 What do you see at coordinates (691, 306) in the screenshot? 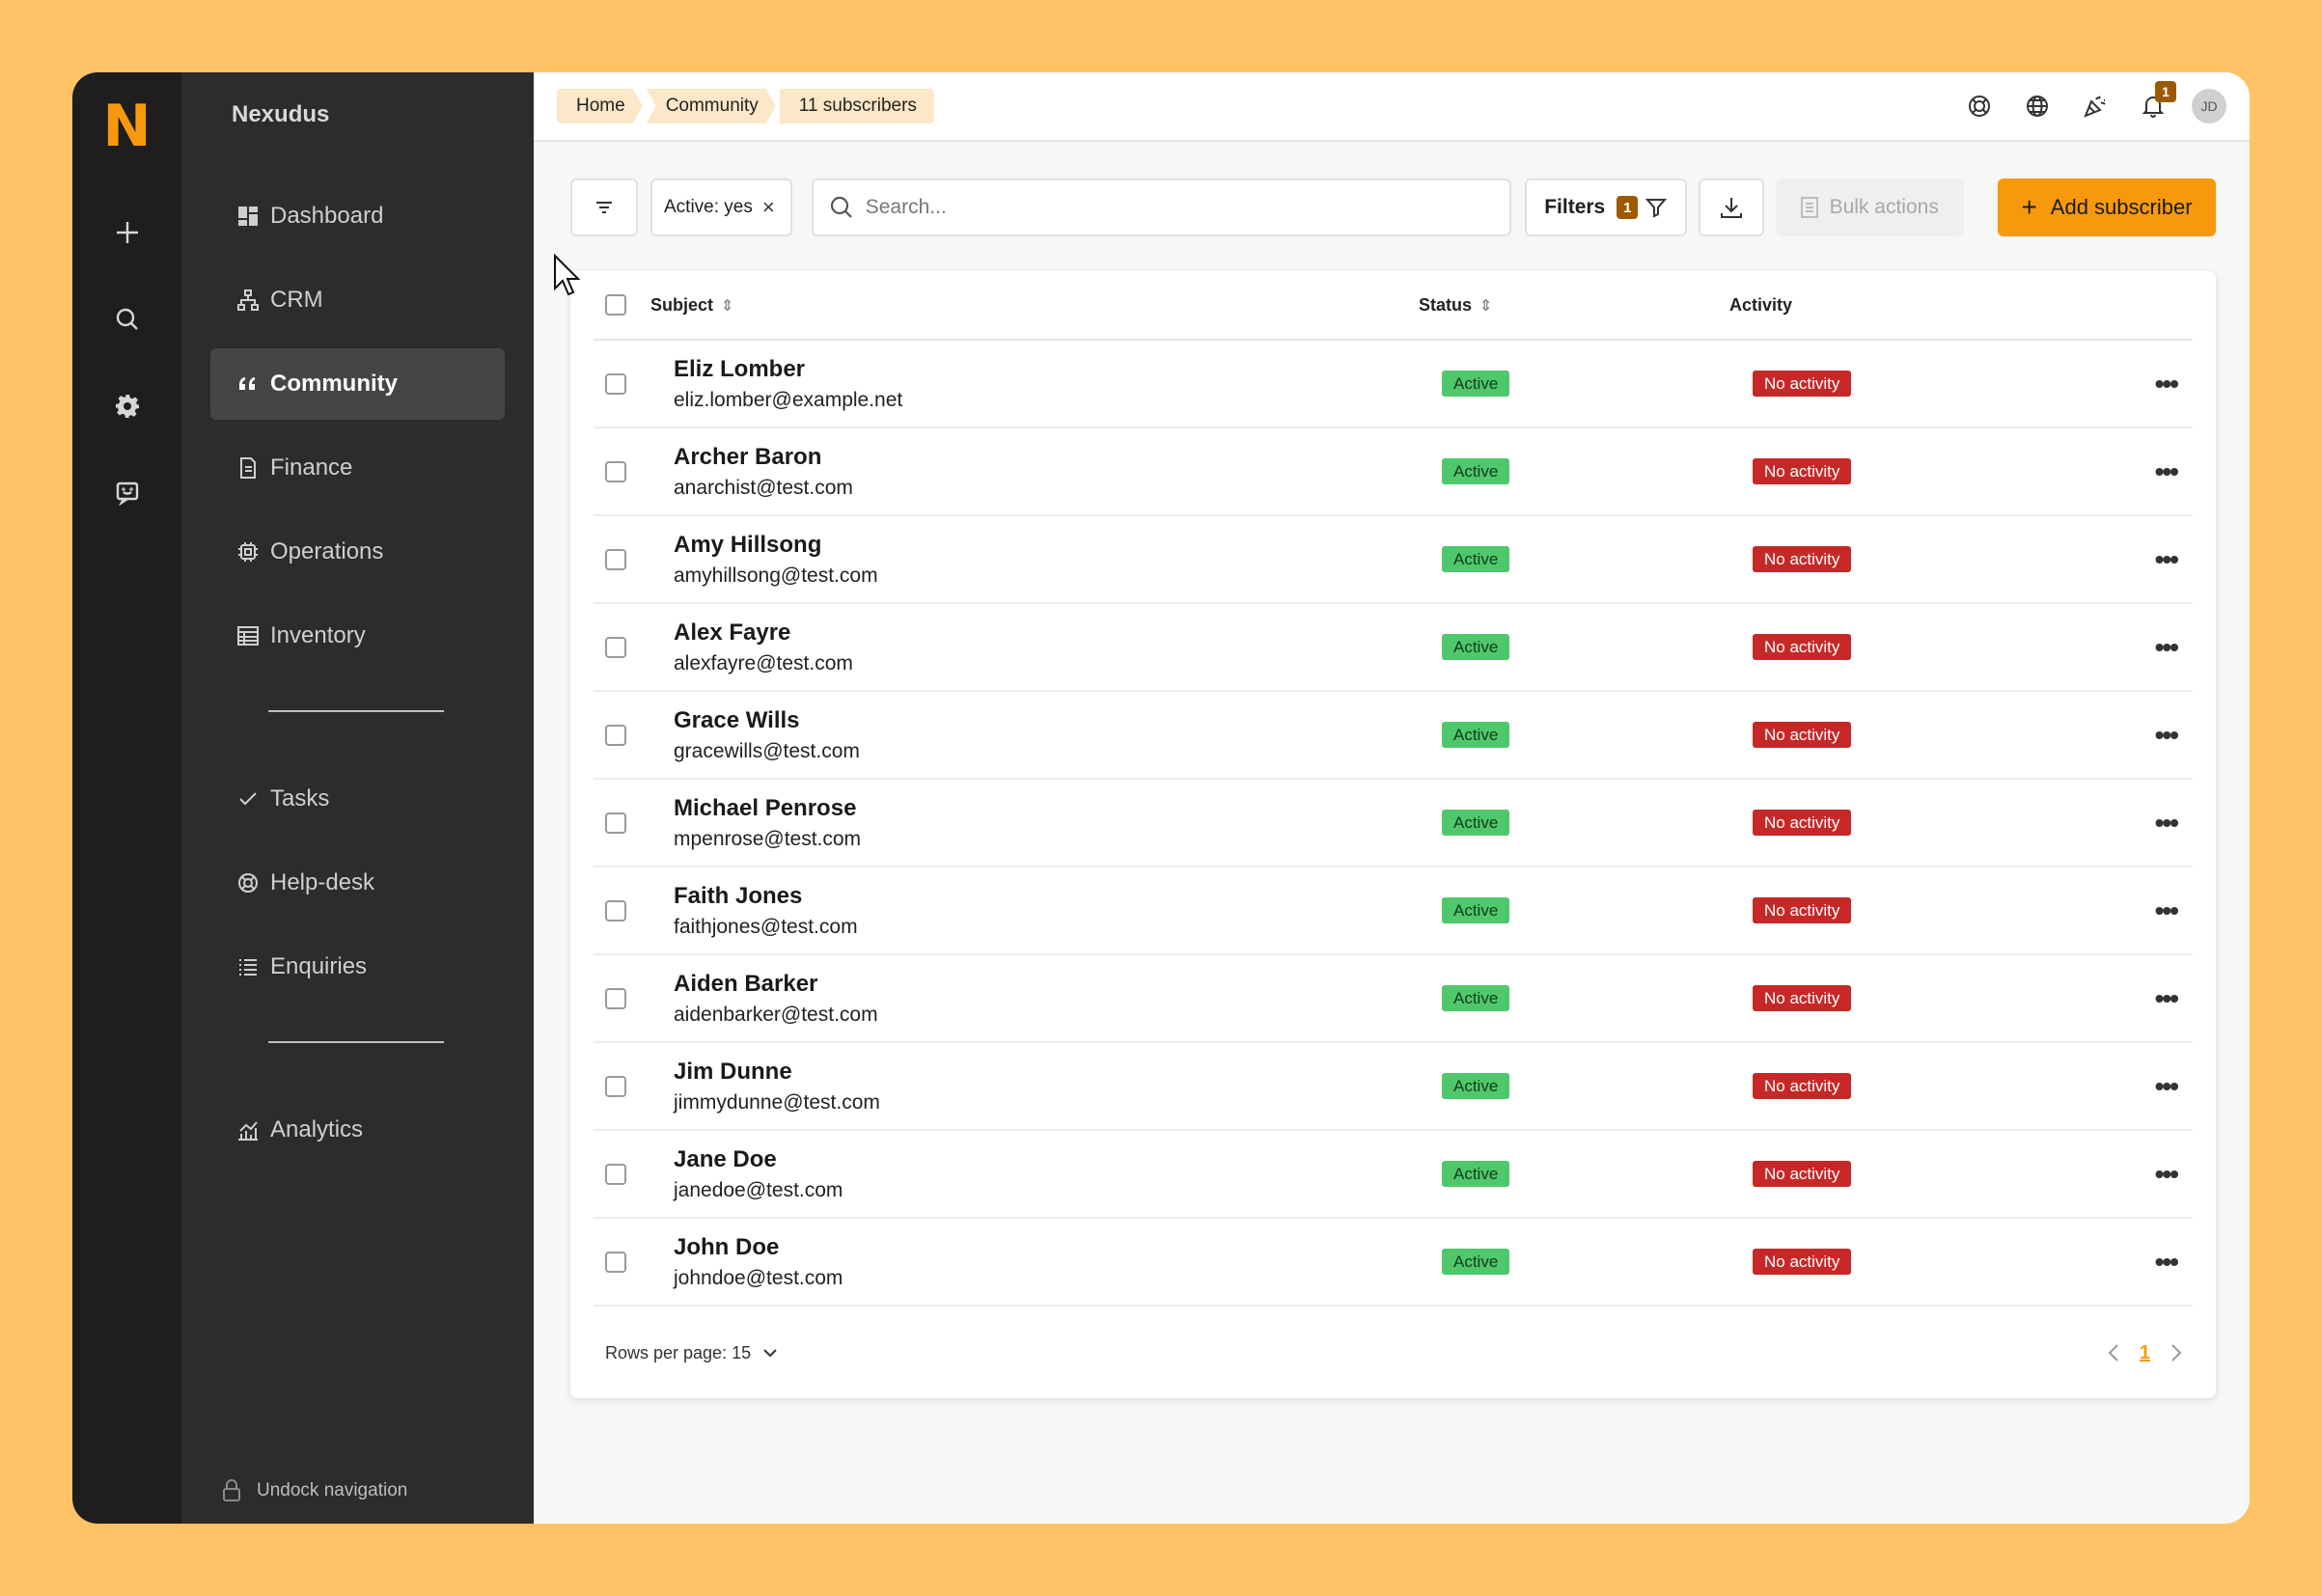
I see `header-subject: Subject ⇕` at bounding box center [691, 306].